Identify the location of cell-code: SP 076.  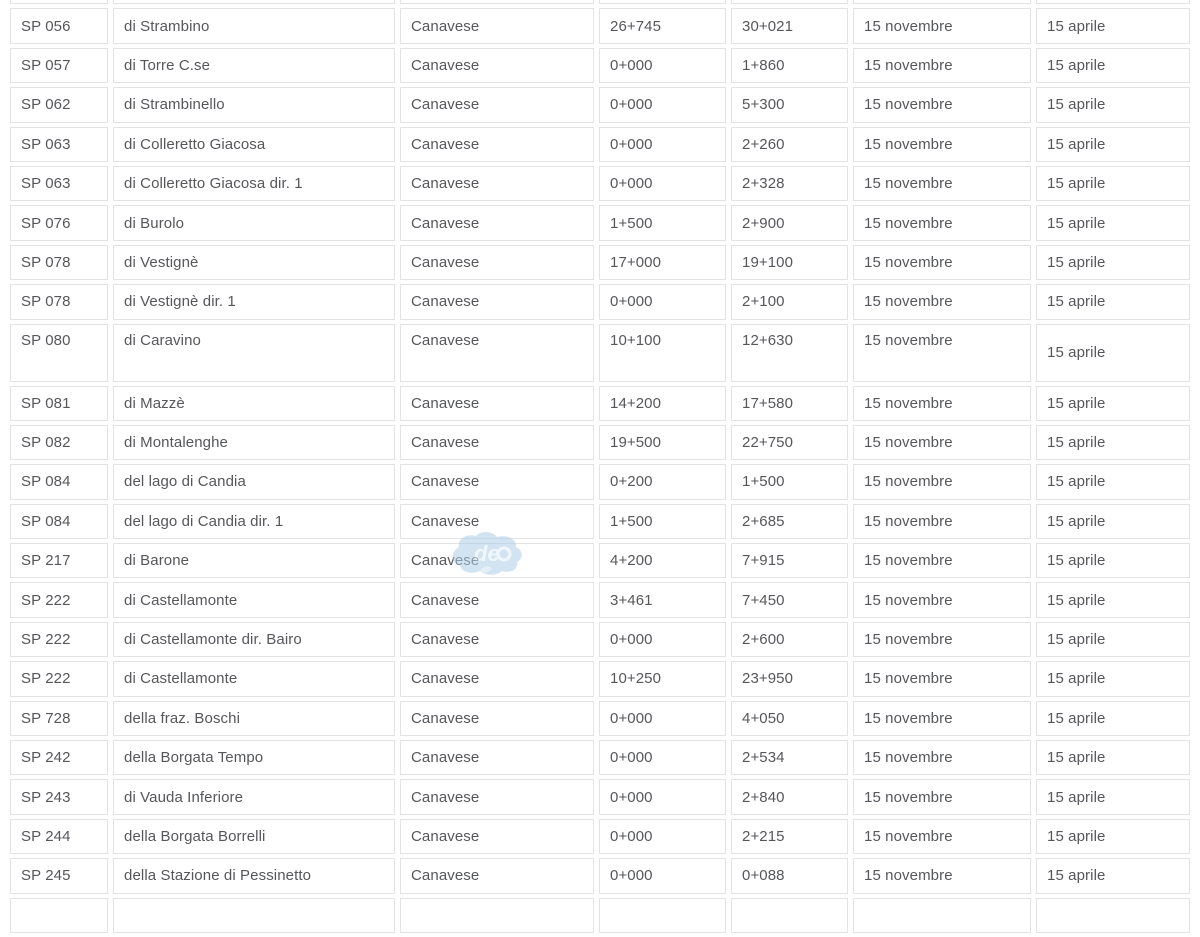
(59, 223).